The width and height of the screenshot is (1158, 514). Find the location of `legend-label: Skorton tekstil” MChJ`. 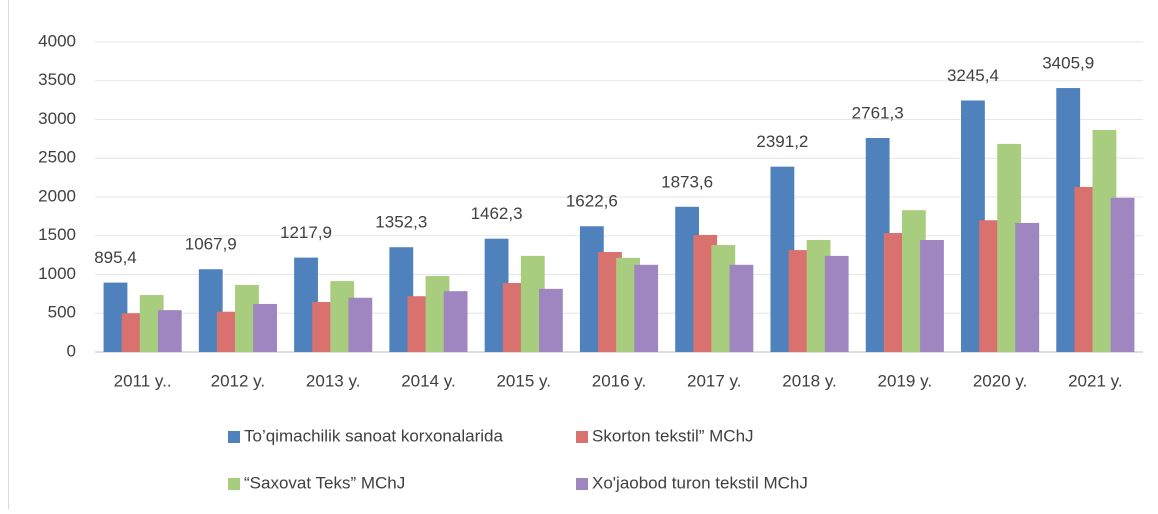

legend-label: Skorton tekstil” MChJ is located at coordinates (673, 435).